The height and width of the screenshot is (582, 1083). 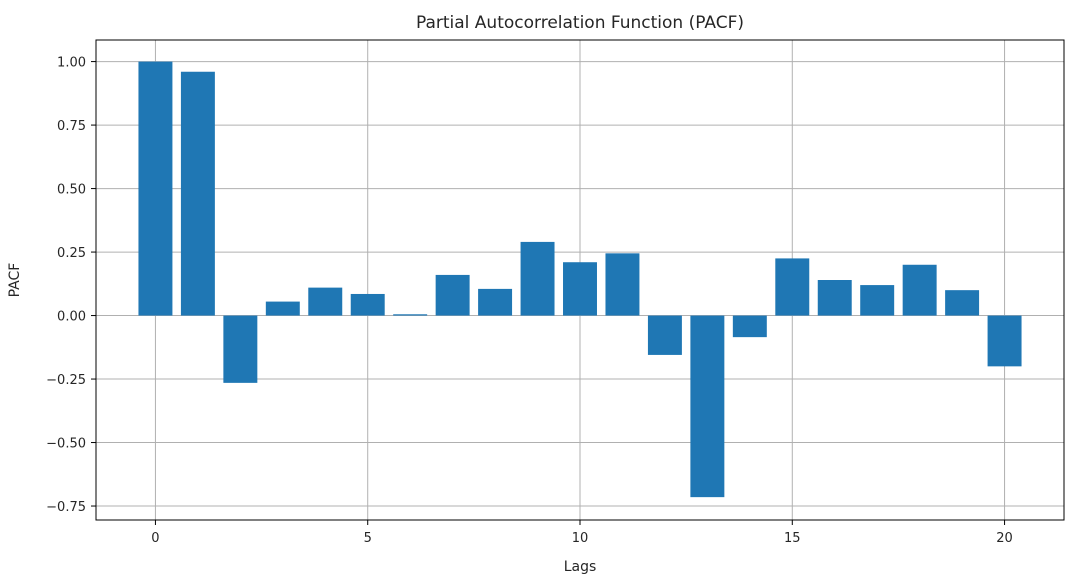 I want to click on x-tick-label: 0, so click(x=155, y=538).